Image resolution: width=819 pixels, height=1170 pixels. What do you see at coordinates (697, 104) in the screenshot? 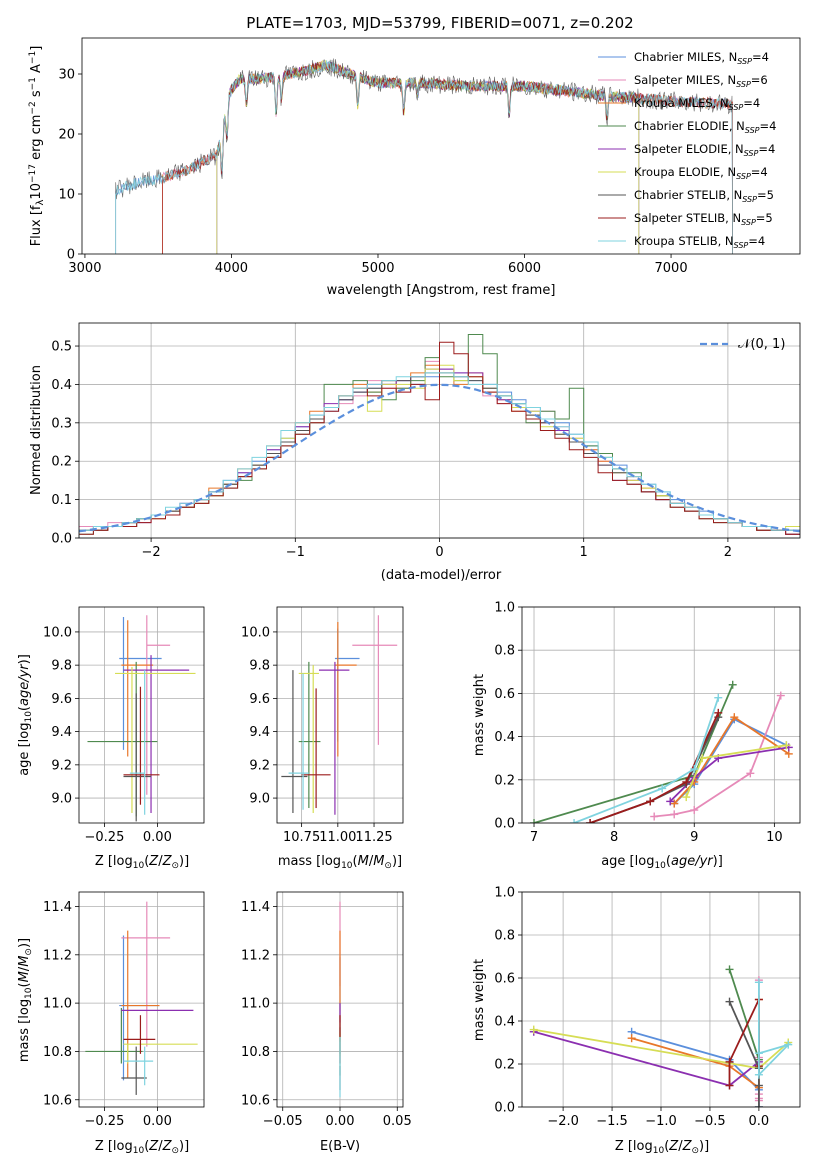
I see `legend-label: Kroupa MILES, NSSP=4` at bounding box center [697, 104].